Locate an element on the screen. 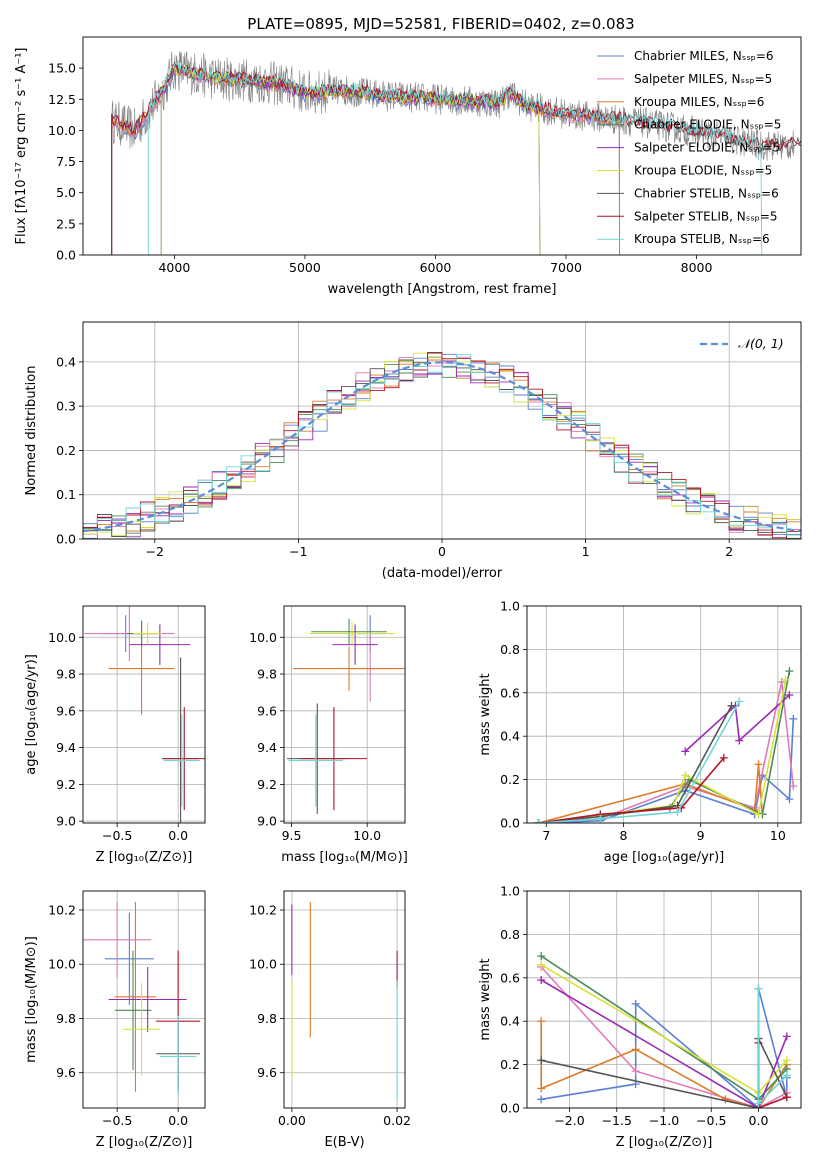  mass-vs-EBV-axes: 0.00 0.02 9.6 9.8 10.0 10.2 E(B-V) is located at coordinates (330, 1020).